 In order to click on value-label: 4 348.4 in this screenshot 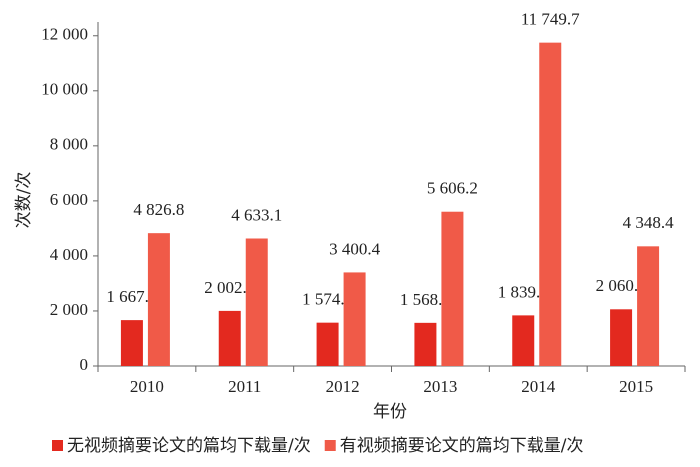, I will do `click(649, 222)`.